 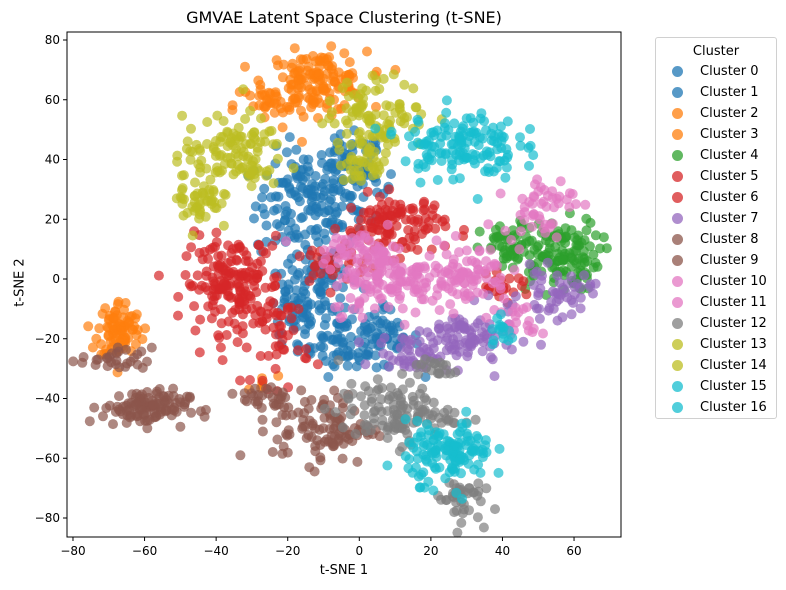 What do you see at coordinates (215, 551) in the screenshot?
I see `x-tick-label: −40` at bounding box center [215, 551].